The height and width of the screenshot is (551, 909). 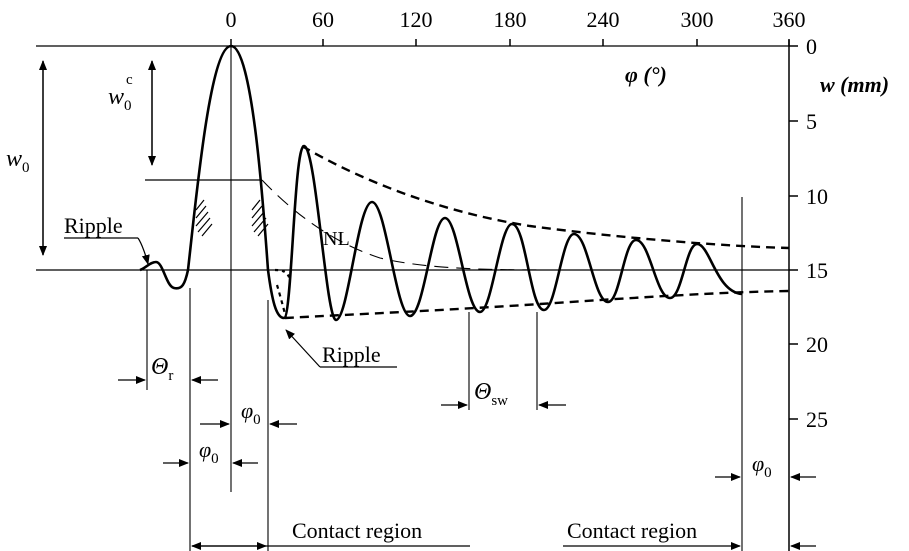 What do you see at coordinates (251, 413) in the screenshot?
I see `phi0-label-upper: φ0` at bounding box center [251, 413].